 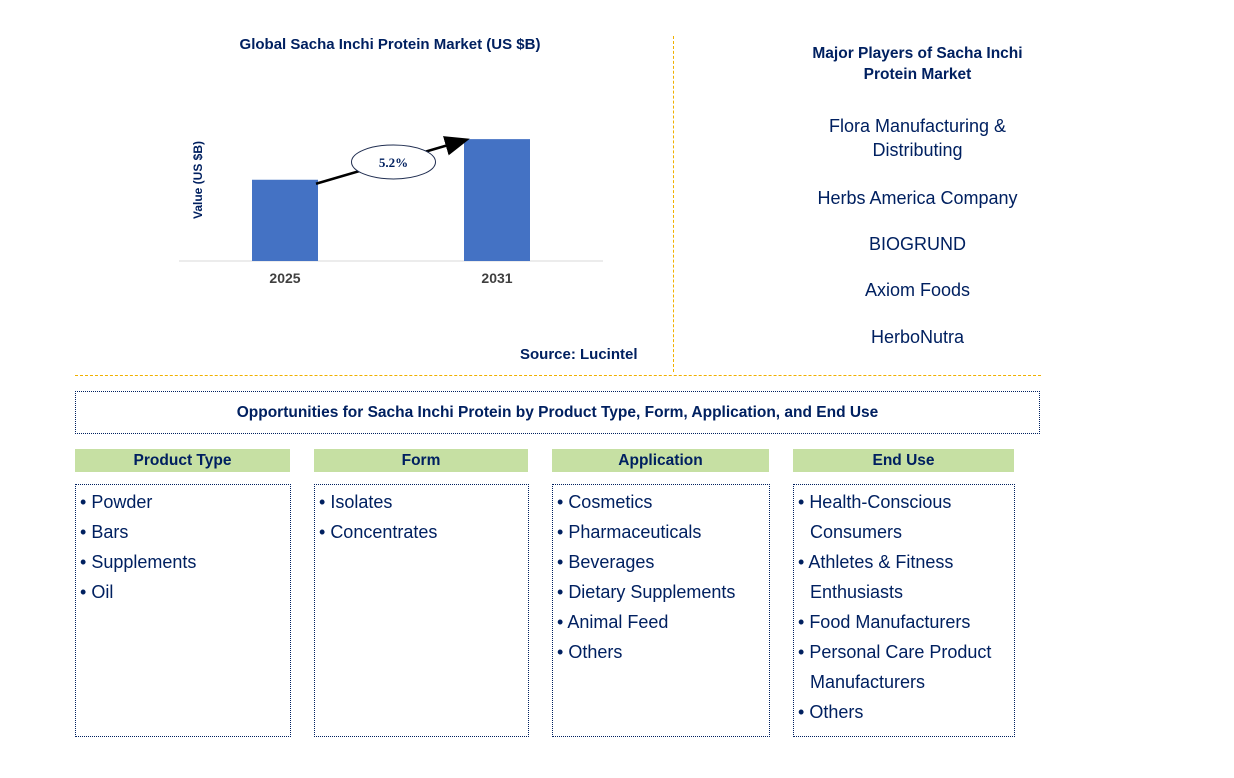 I want to click on list-form: Isolates Concentrates, so click(x=421, y=610).